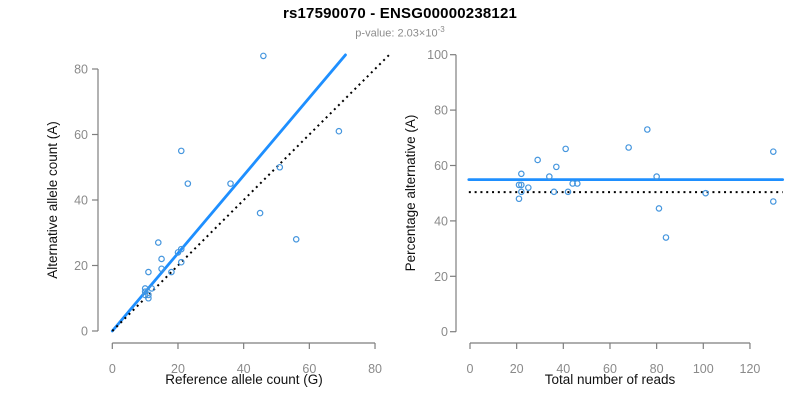 Image resolution: width=800 pixels, height=400 pixels. I want to click on y-axis-label-percentage-alternative: Percentage alternative (A), so click(410, 193).